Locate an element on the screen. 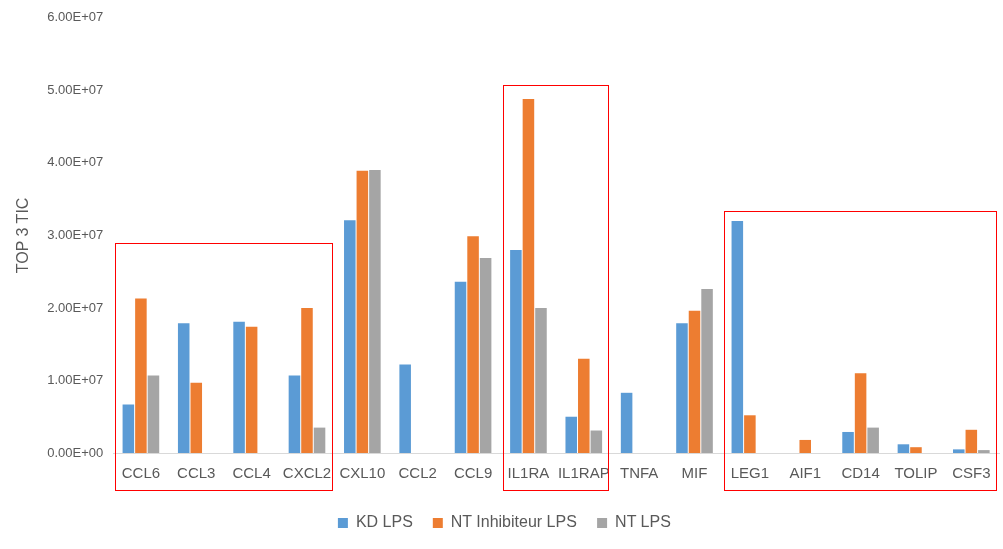 Image resolution: width=1003 pixels, height=549 pixels. y-tick-label: 0.00E+00 is located at coordinates (75, 452).